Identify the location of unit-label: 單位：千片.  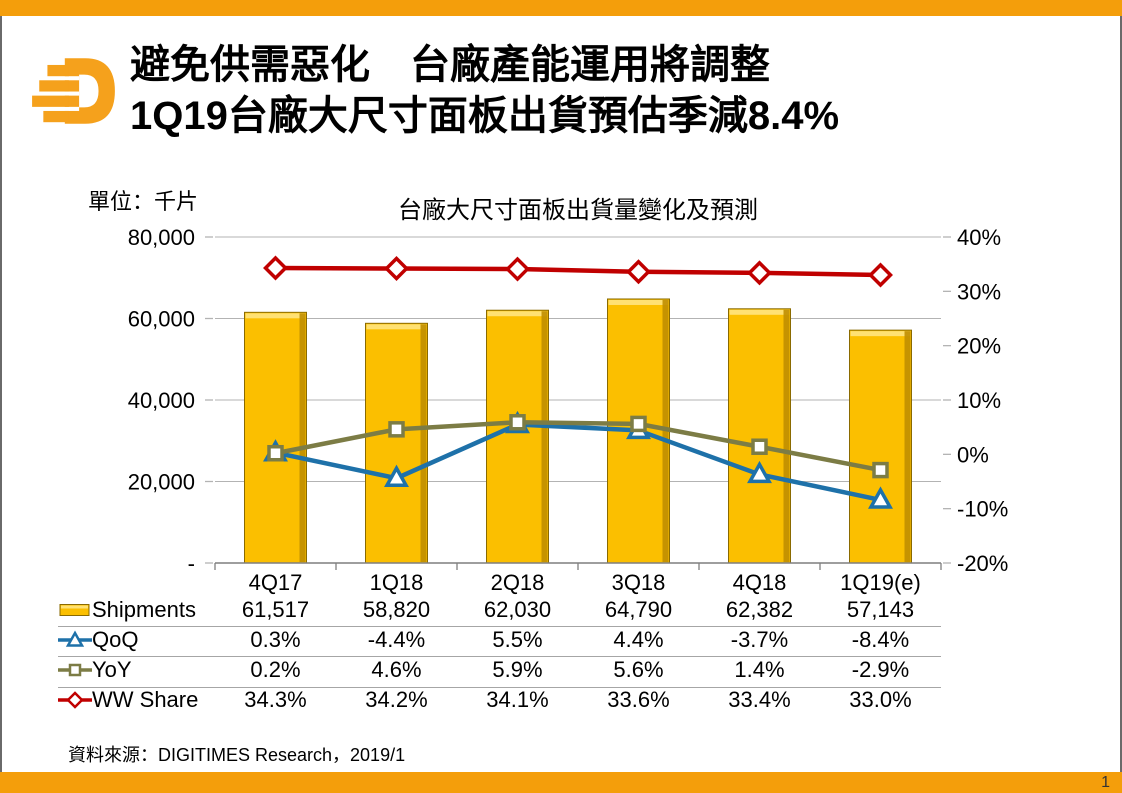
(143, 201).